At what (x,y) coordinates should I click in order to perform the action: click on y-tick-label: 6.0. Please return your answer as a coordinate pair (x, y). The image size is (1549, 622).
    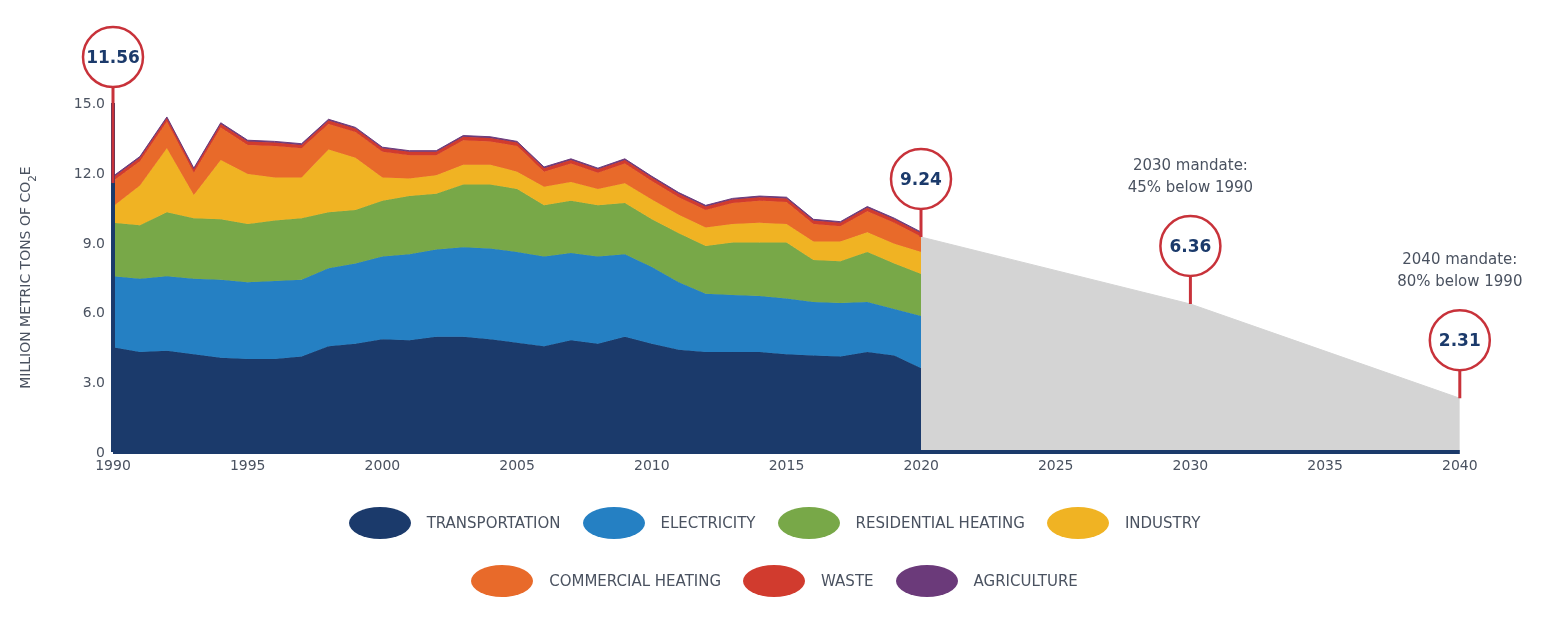
    Looking at the image, I should click on (93, 312).